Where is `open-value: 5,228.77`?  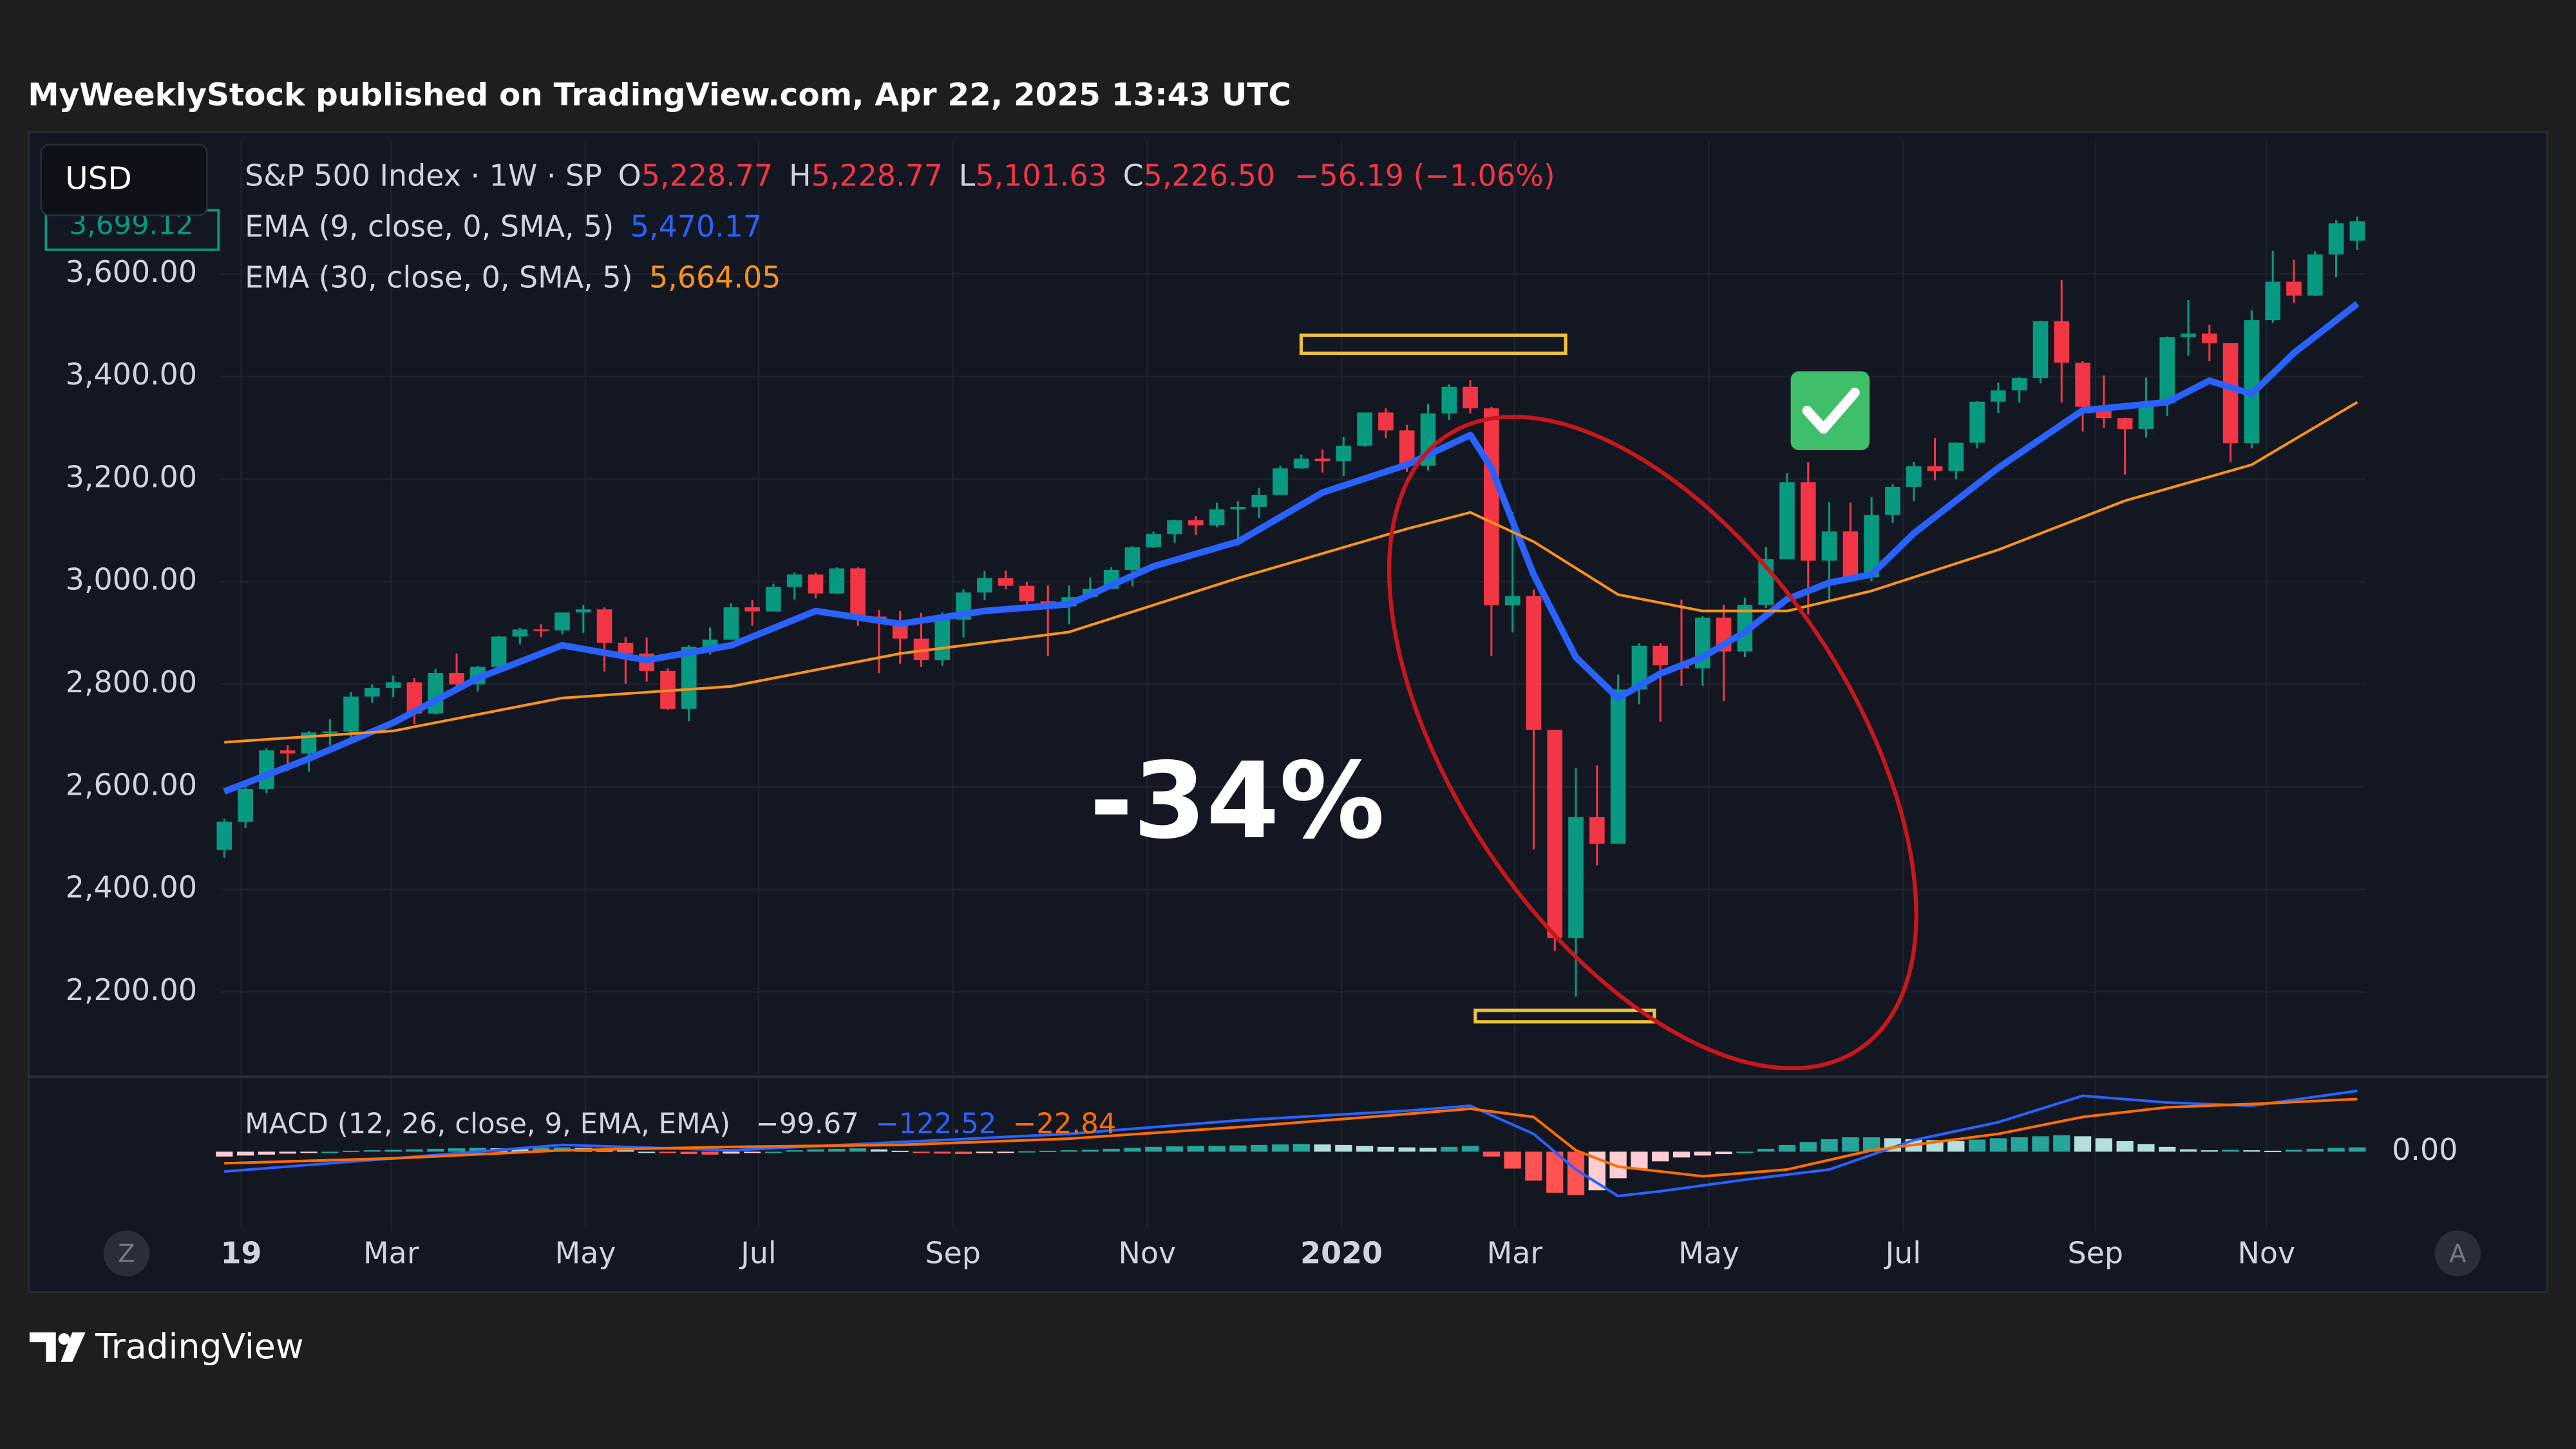 open-value: 5,228.77 is located at coordinates (707, 175).